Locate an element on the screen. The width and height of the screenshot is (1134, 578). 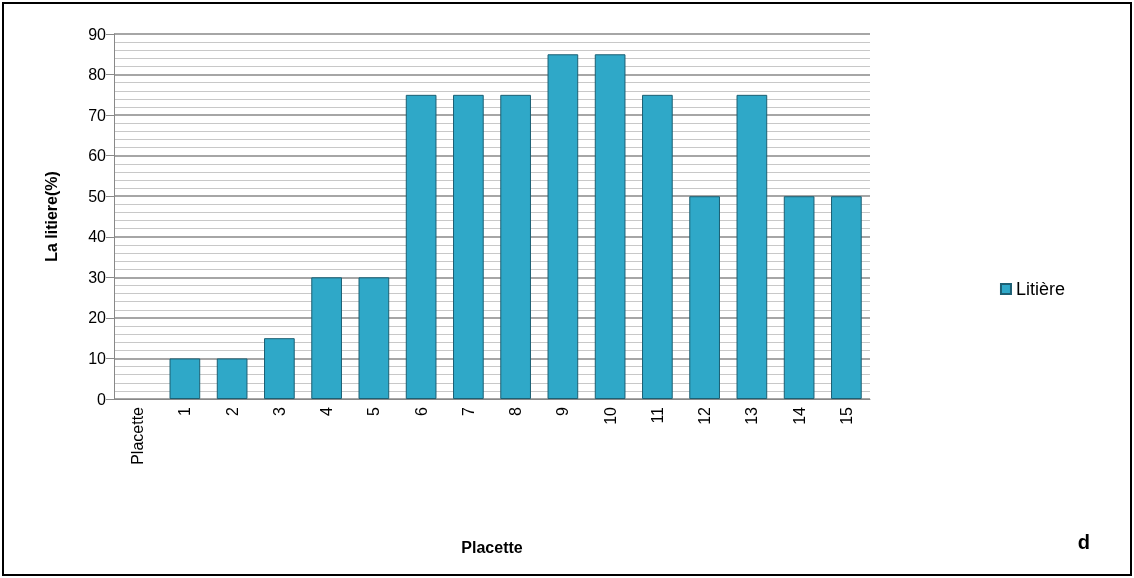
x-tick-label: Placette is located at coordinates (138, 435).